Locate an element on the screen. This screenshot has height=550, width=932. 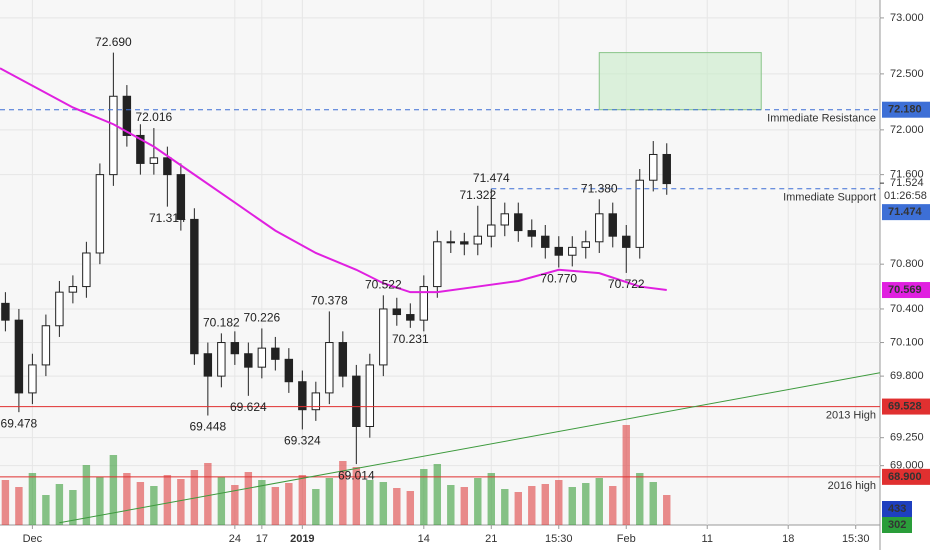
time-axis is located at coordinates (440, 537).